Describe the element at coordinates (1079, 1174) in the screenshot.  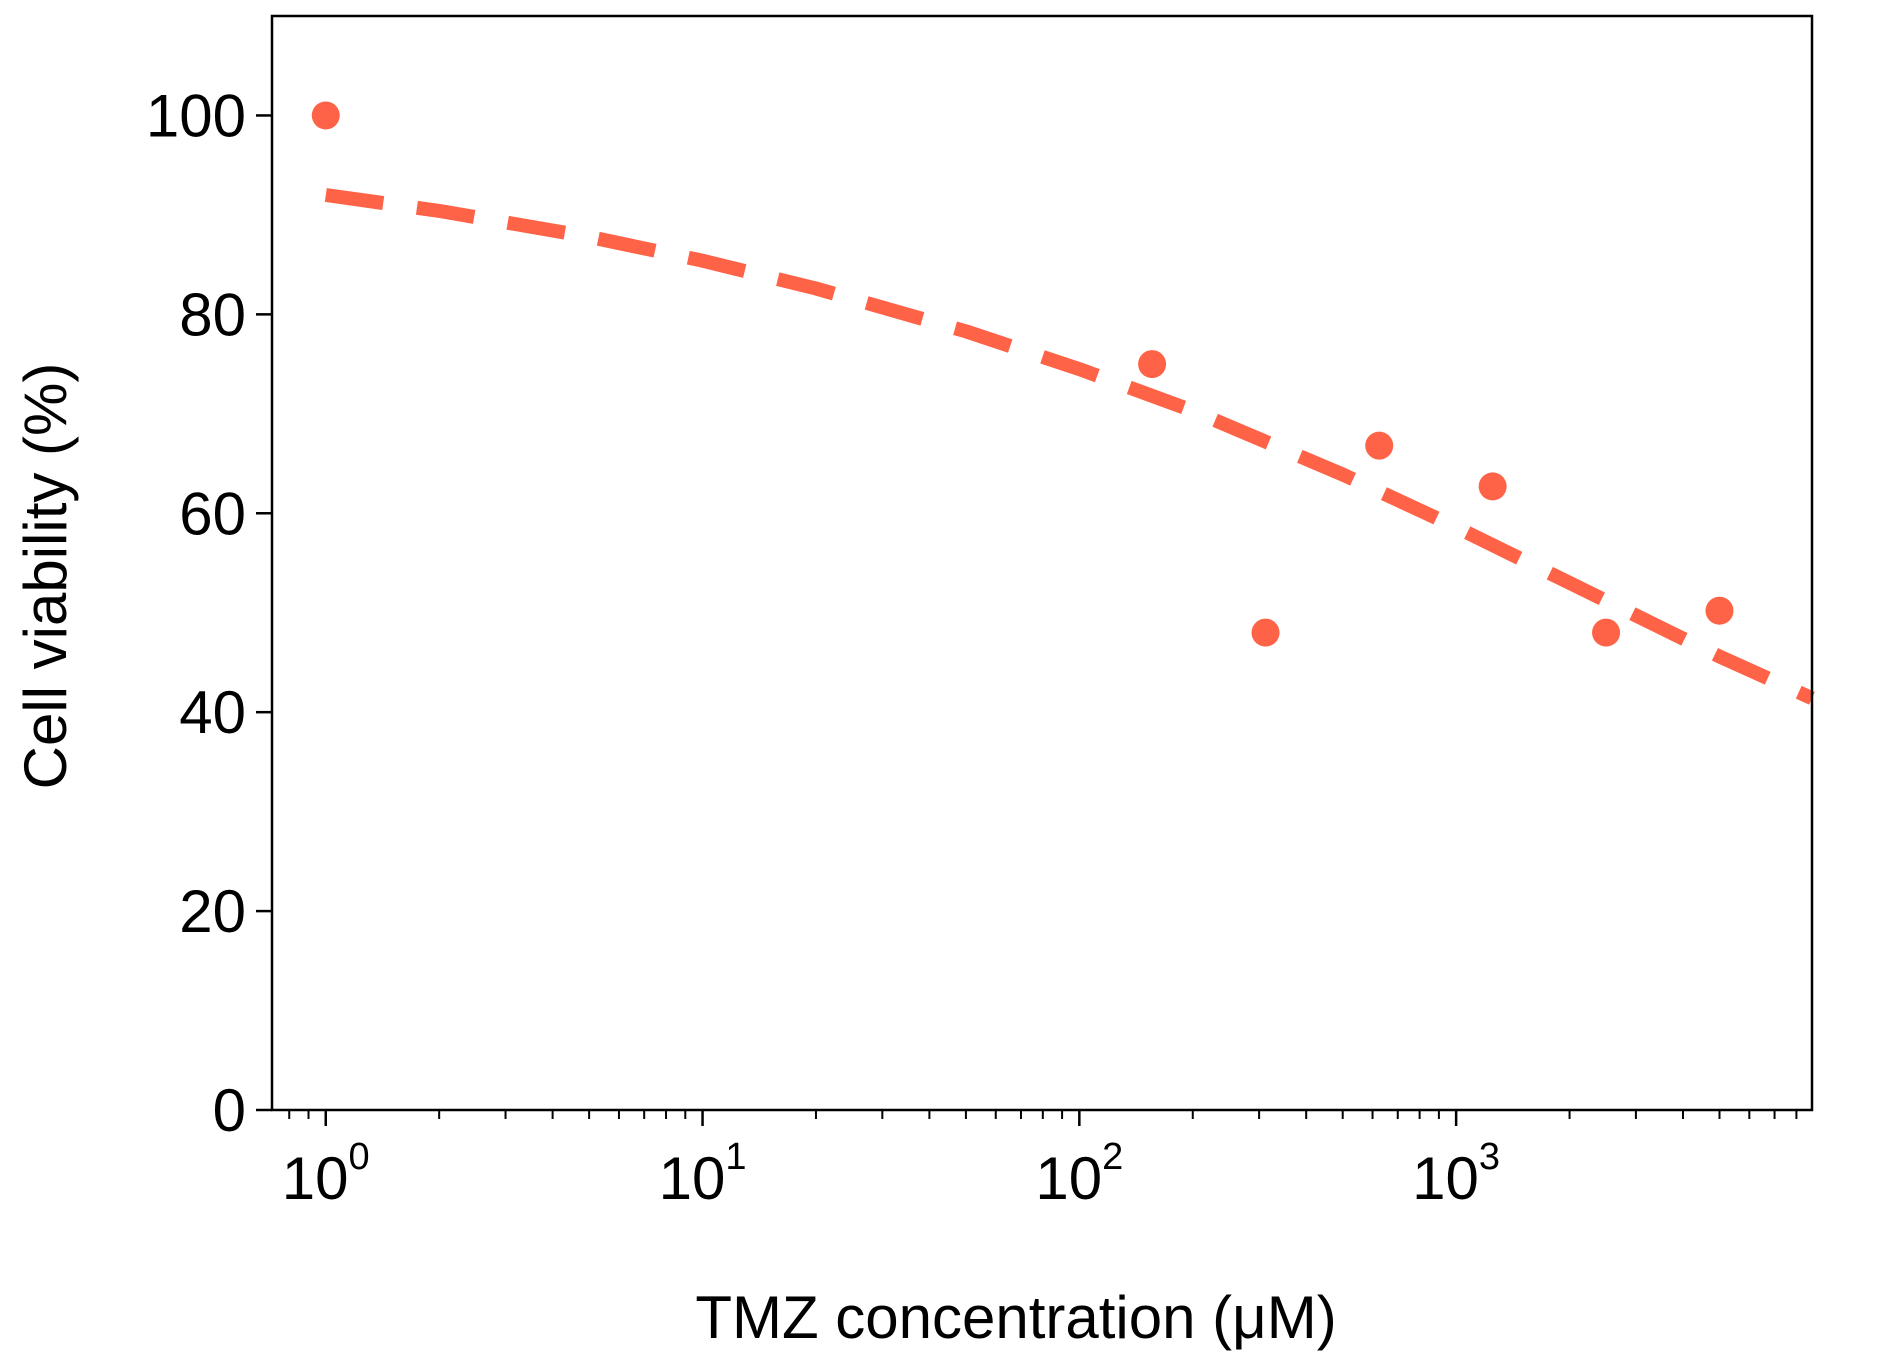
I see `x-tick-label: 10²` at that location.